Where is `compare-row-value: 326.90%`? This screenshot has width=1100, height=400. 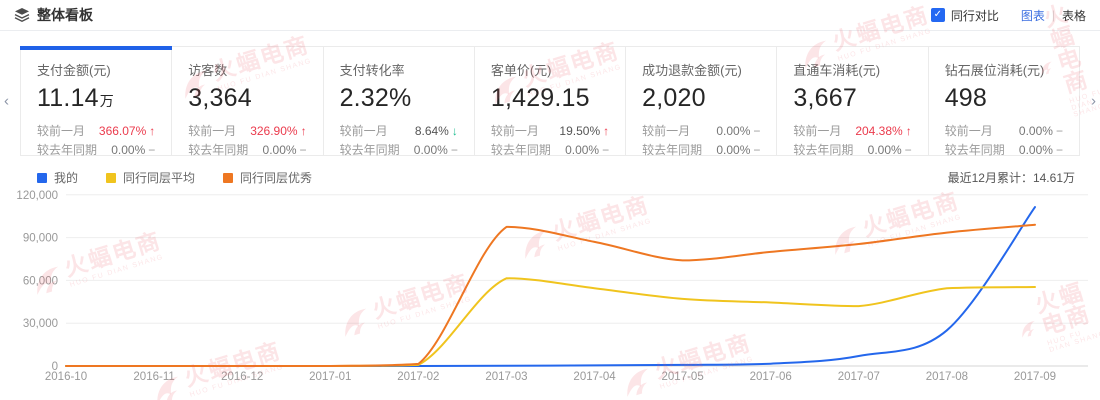 compare-row-value: 326.90% is located at coordinates (274, 130).